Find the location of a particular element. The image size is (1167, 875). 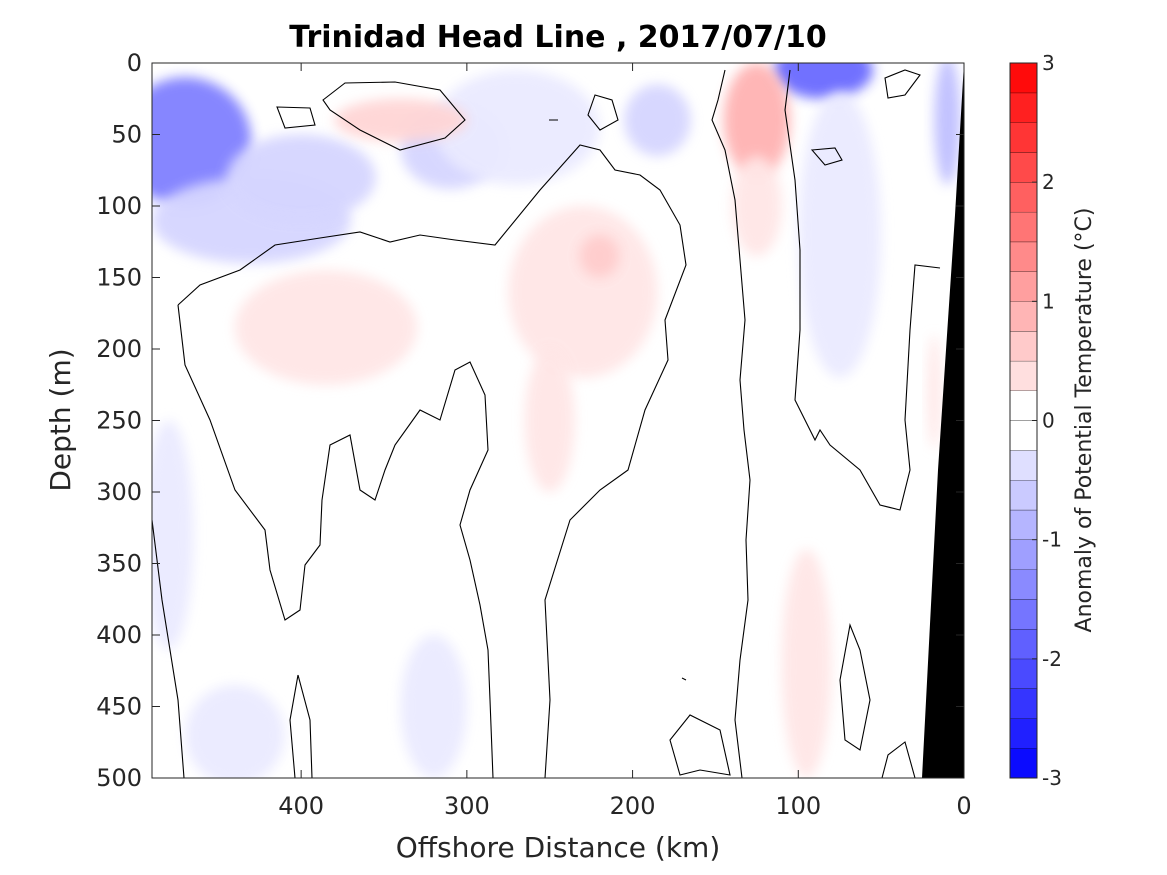

seafloor-bathymetry is located at coordinates (943, 420).